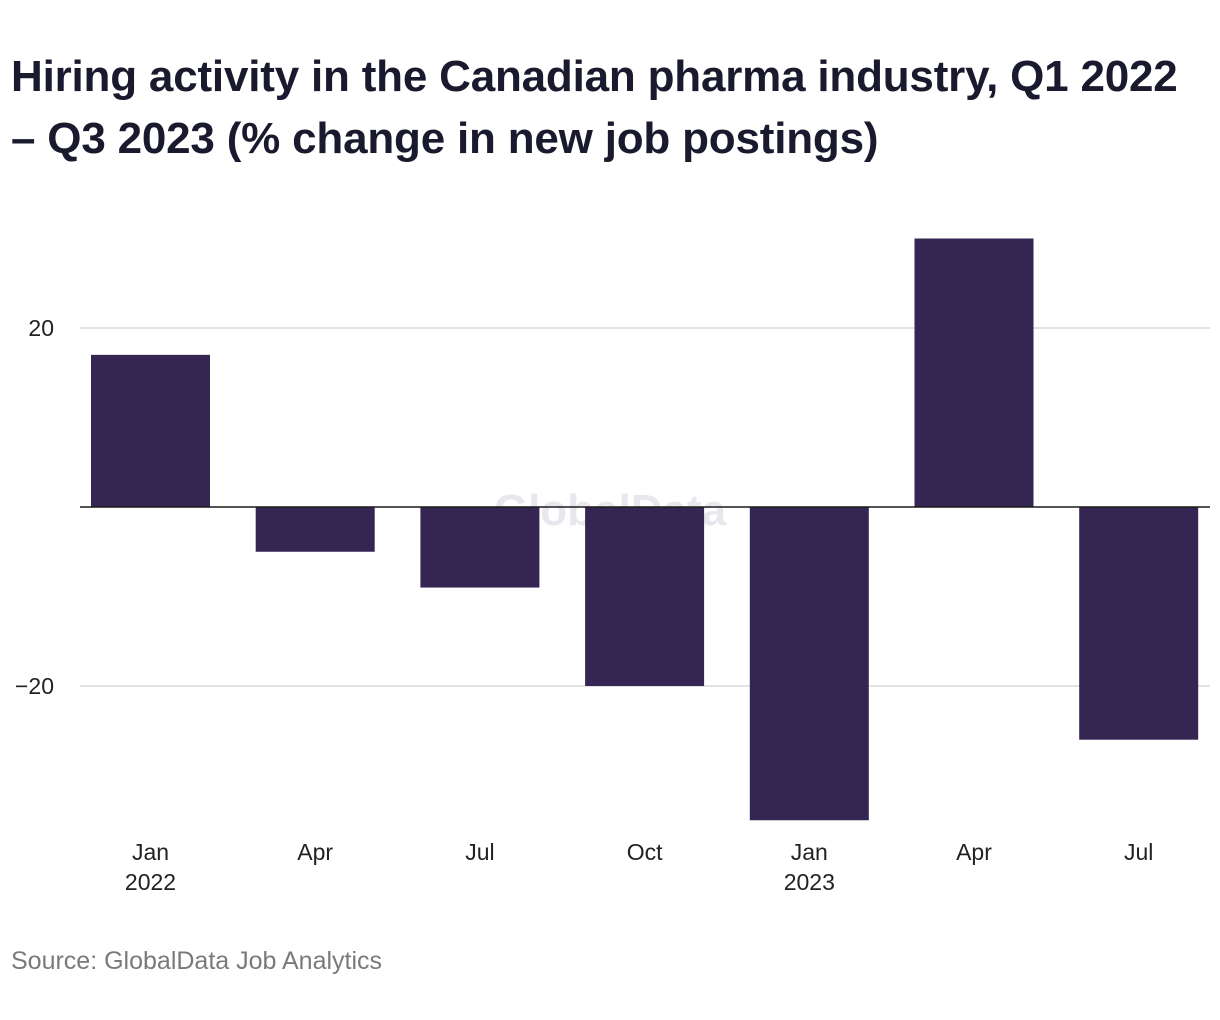 The width and height of the screenshot is (1220, 1020). I want to click on bar-apr-2022, so click(315, 529).